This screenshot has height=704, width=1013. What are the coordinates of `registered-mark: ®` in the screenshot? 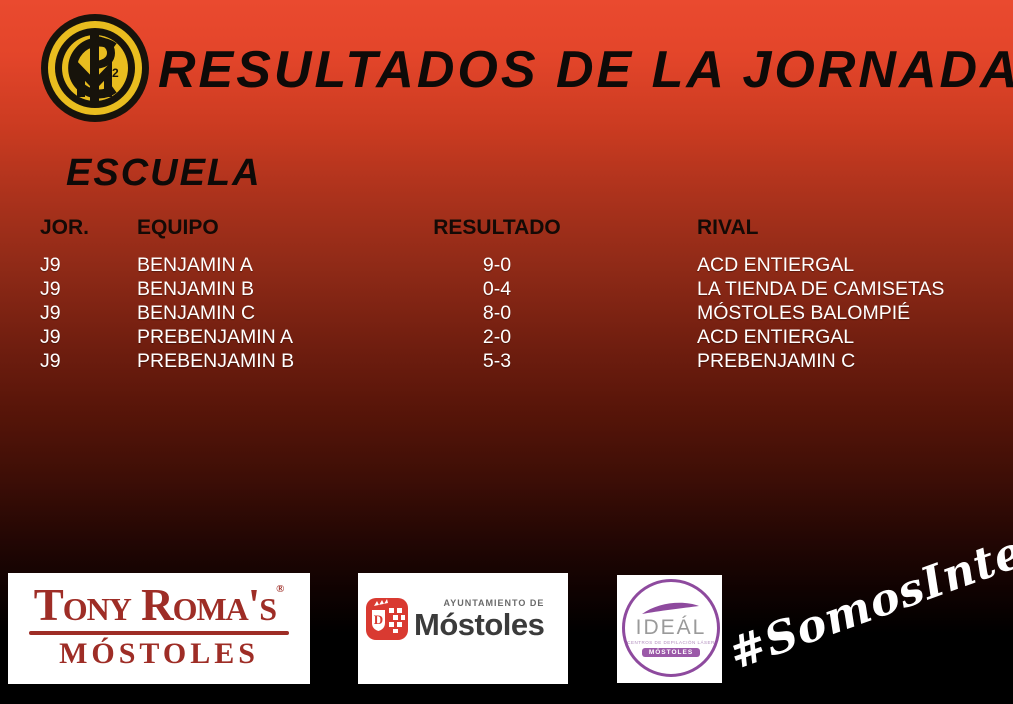 It's located at (280, 589).